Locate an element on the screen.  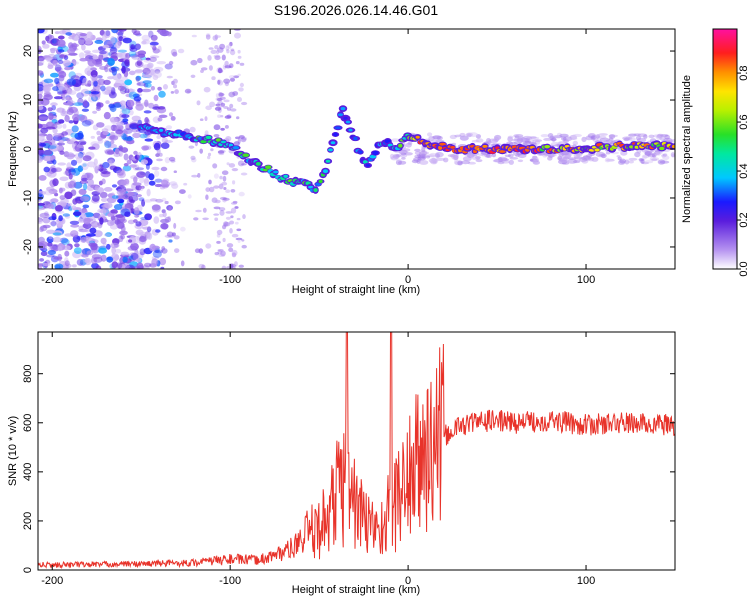
colorbar-tick-label: 0.0 is located at coordinates (744, 268).